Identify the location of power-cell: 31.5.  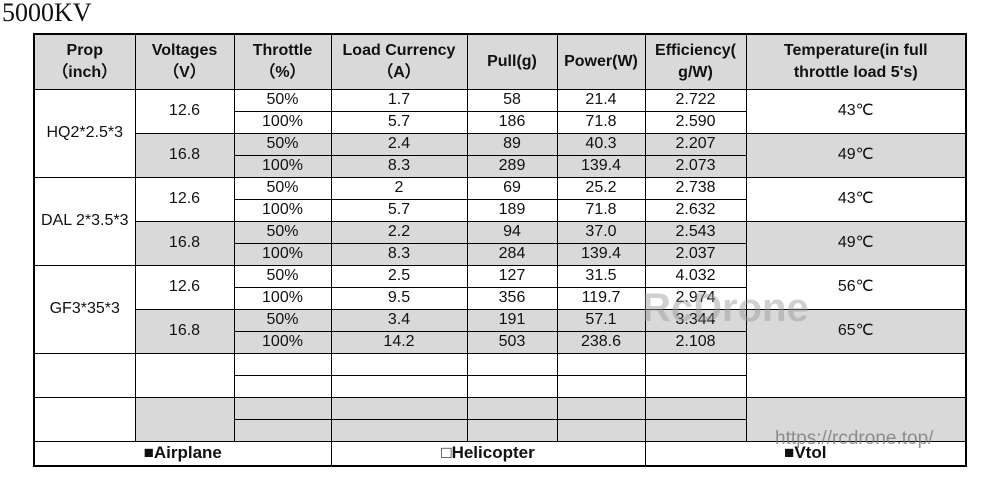
(601, 276).